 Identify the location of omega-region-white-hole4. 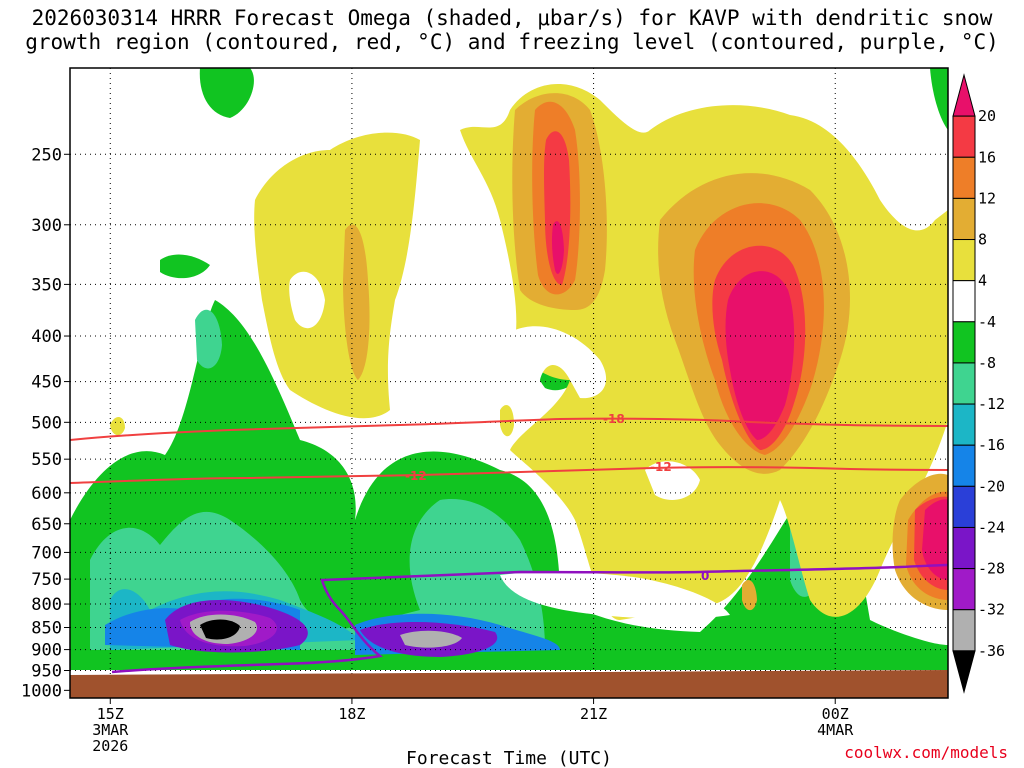
(615, 595).